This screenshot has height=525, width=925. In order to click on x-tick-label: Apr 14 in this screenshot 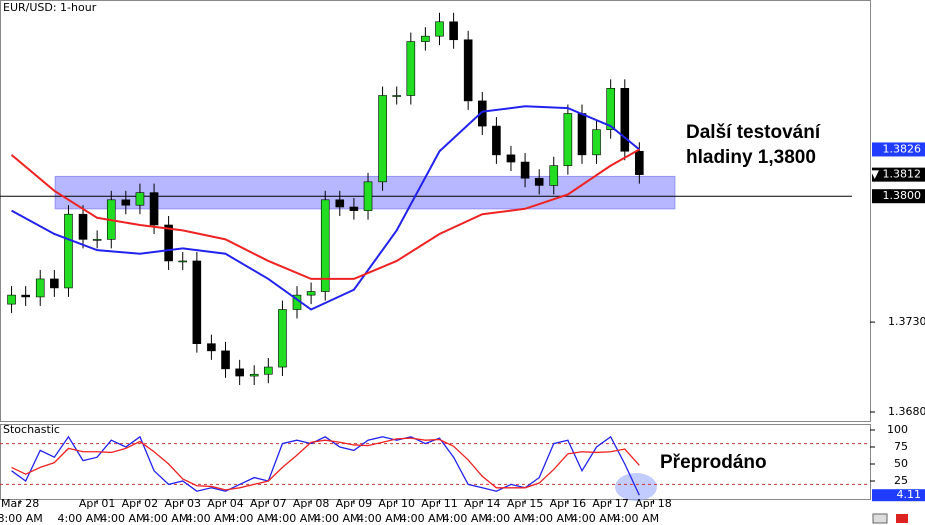, I will do `click(482, 503)`.